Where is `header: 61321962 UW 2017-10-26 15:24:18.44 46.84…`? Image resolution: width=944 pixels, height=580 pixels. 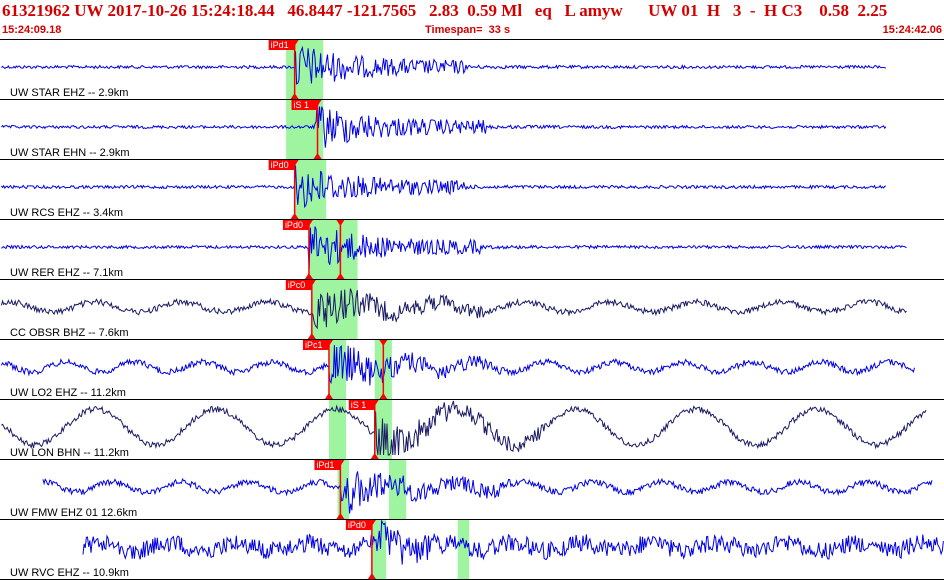 header: 61321962 UW 2017-10-26 15:24:18.44 46.84… is located at coordinates (472, 11).